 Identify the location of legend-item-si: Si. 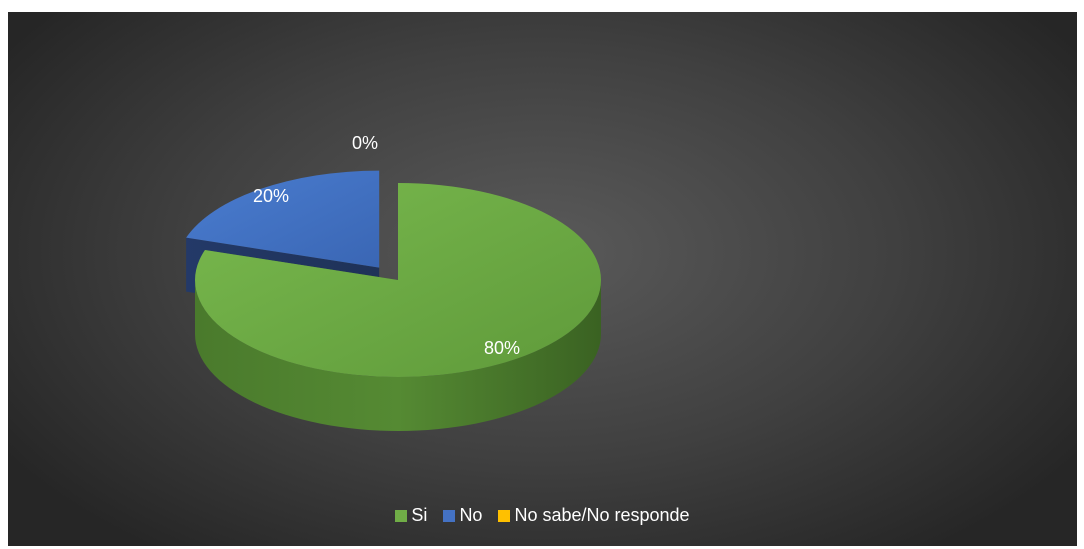
(411, 515).